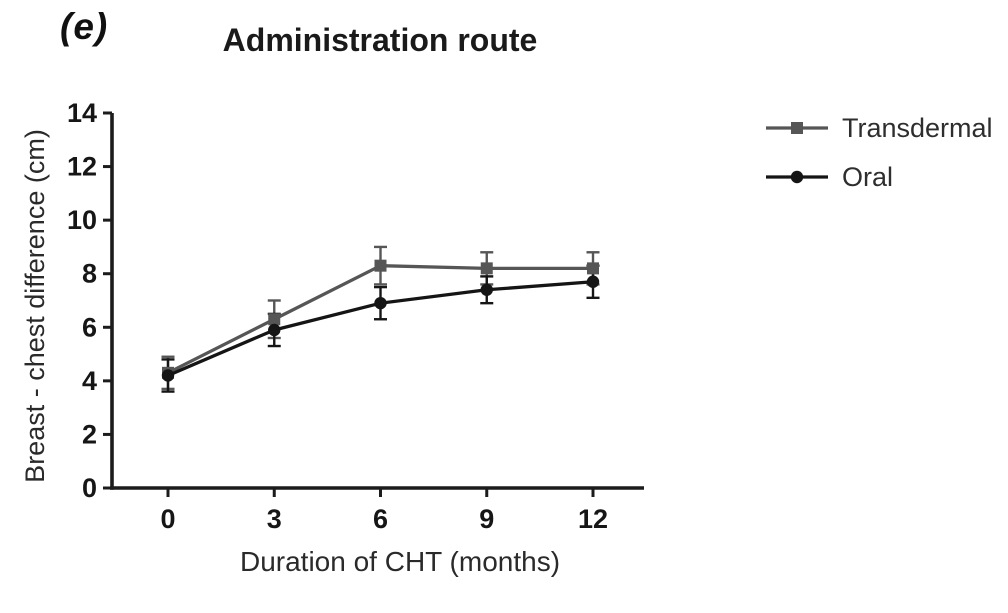 Image resolution: width=1008 pixels, height=613 pixels. Describe the element at coordinates (486, 519) in the screenshot. I see `x-tick-label: 9` at that location.